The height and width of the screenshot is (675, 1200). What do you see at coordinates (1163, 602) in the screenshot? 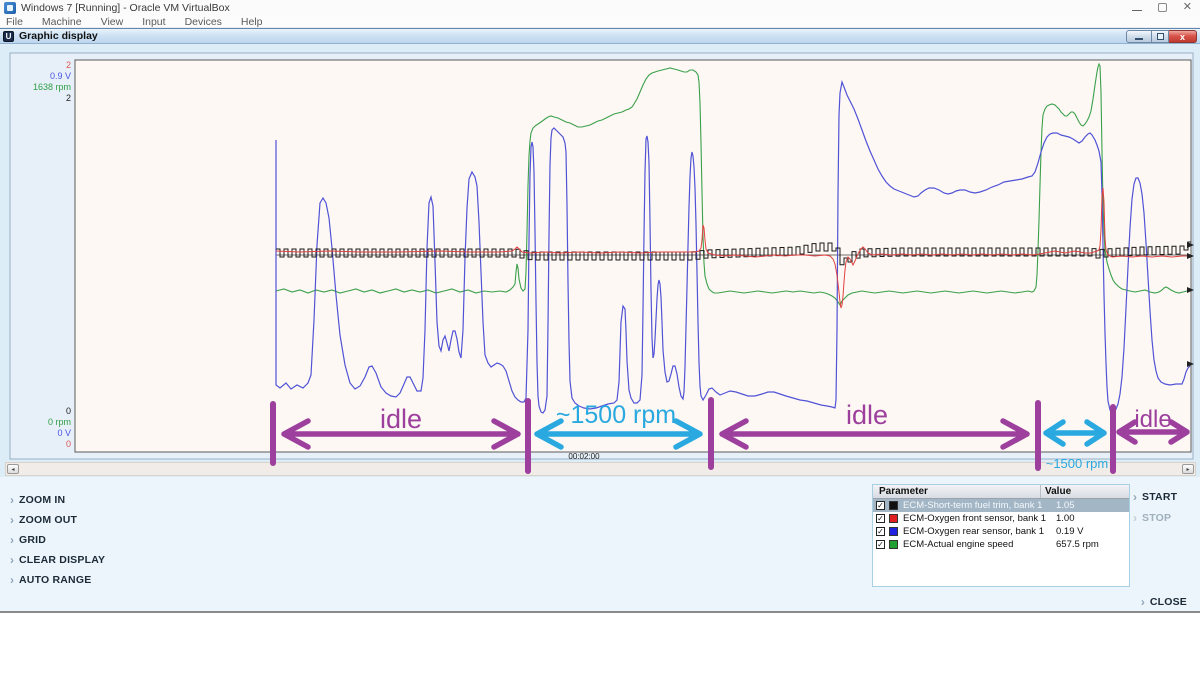
I see `close-button: › CLOSE` at bounding box center [1163, 602].